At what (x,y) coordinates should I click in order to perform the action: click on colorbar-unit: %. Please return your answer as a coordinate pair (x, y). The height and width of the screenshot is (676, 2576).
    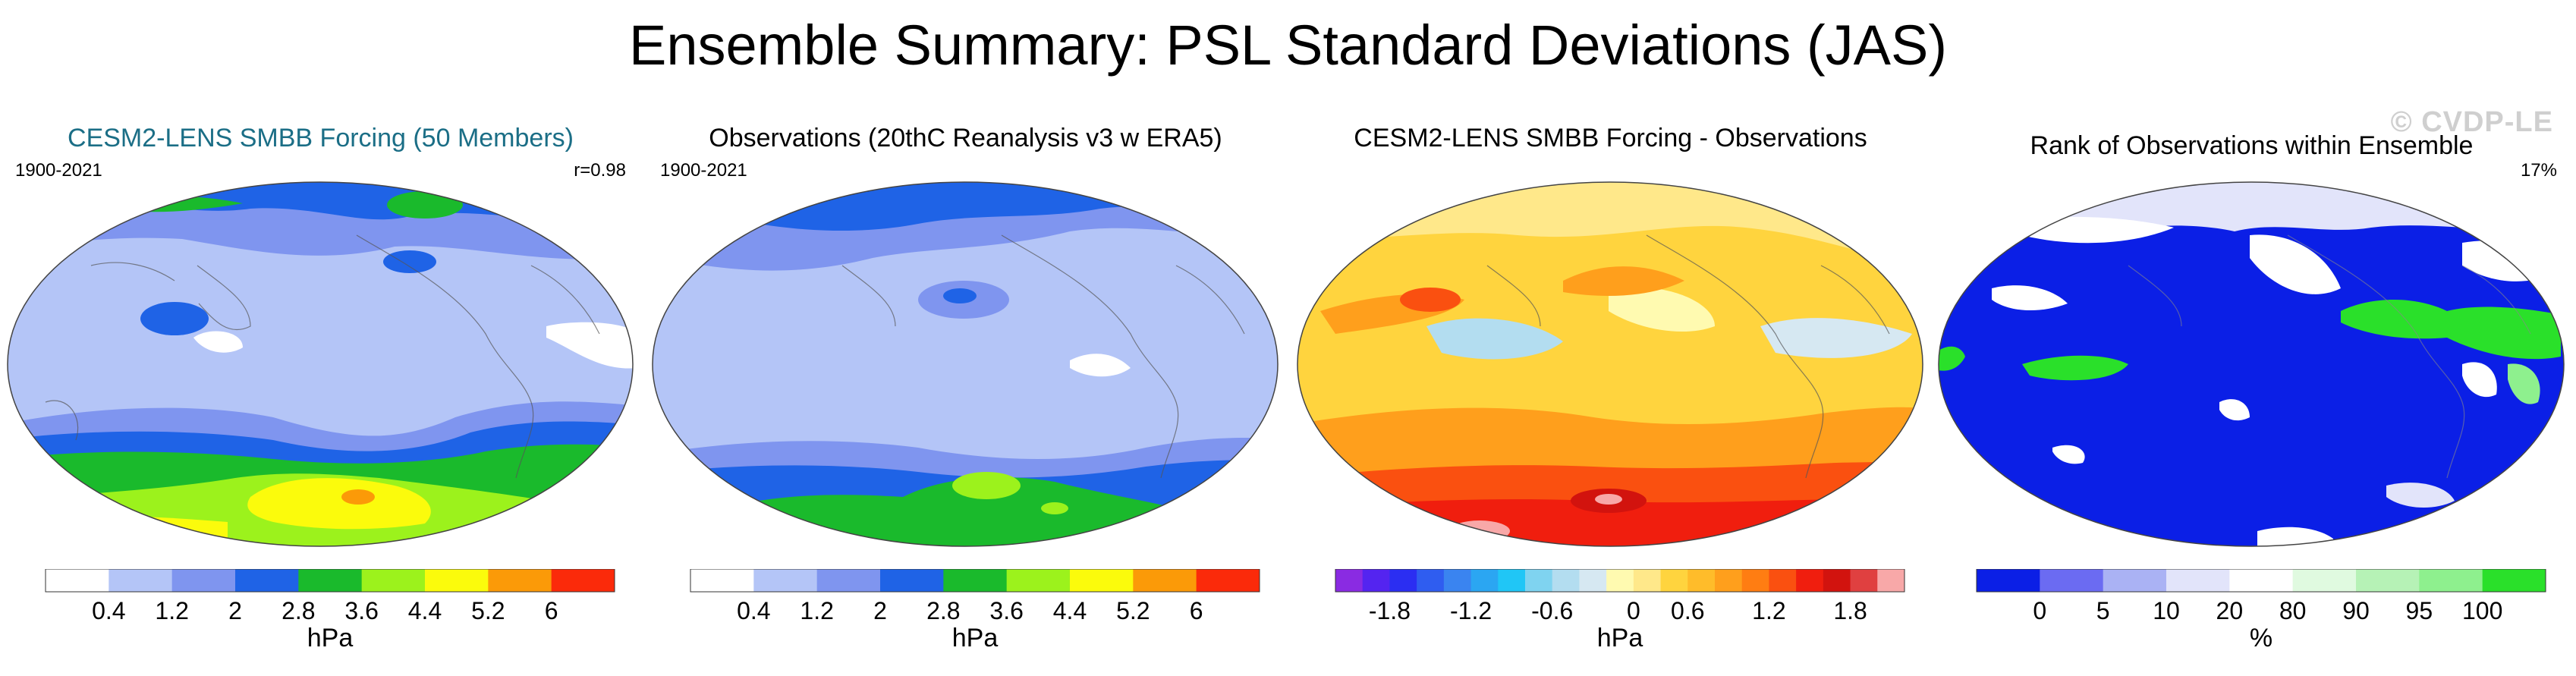
    Looking at the image, I should click on (2261, 638).